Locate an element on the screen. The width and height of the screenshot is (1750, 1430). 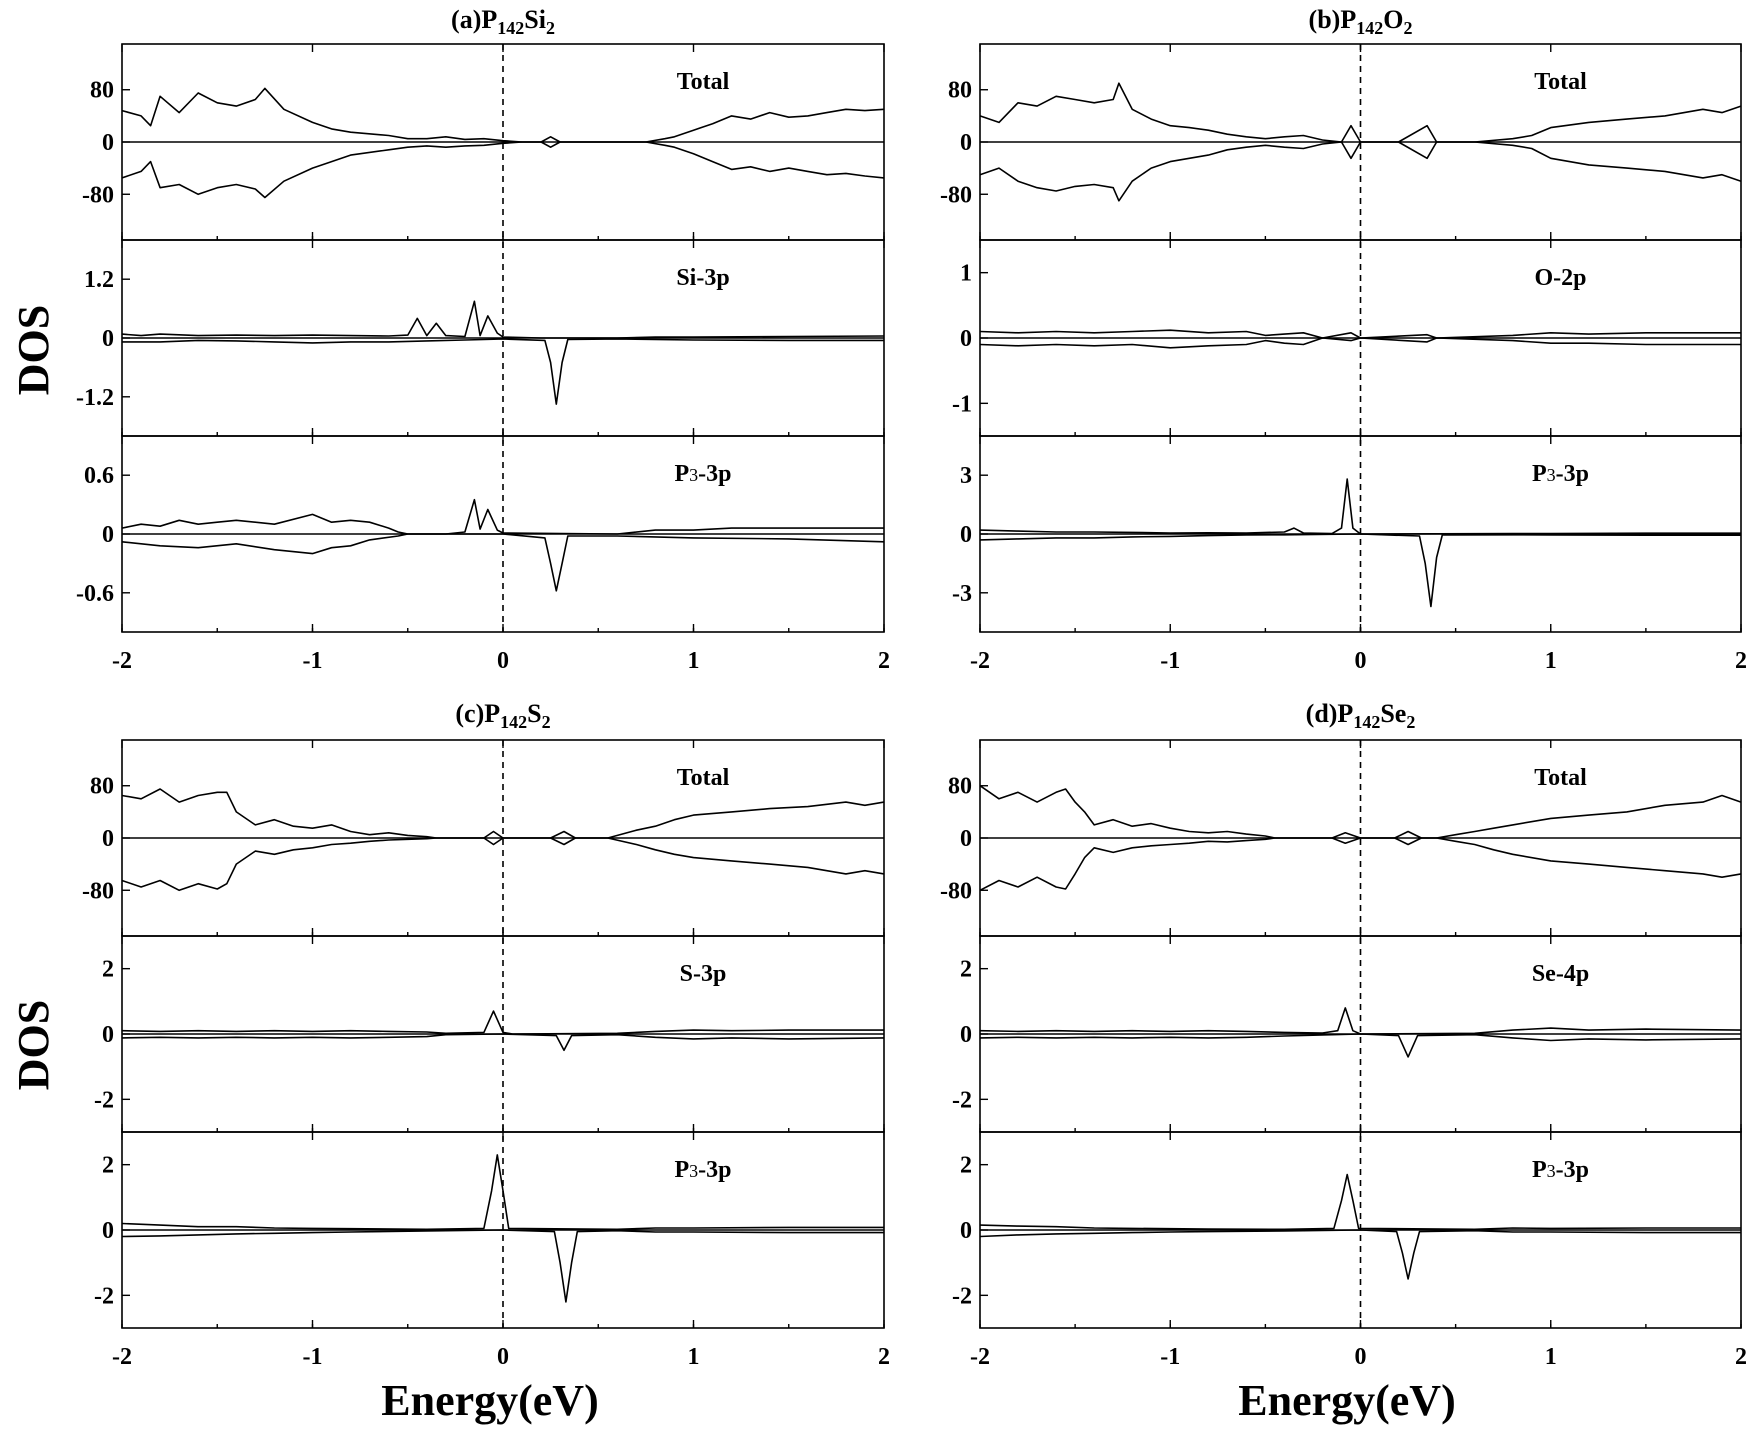
panel-d-1: 2 0 -2 Se-4p is located at coordinates (1347, 1034).